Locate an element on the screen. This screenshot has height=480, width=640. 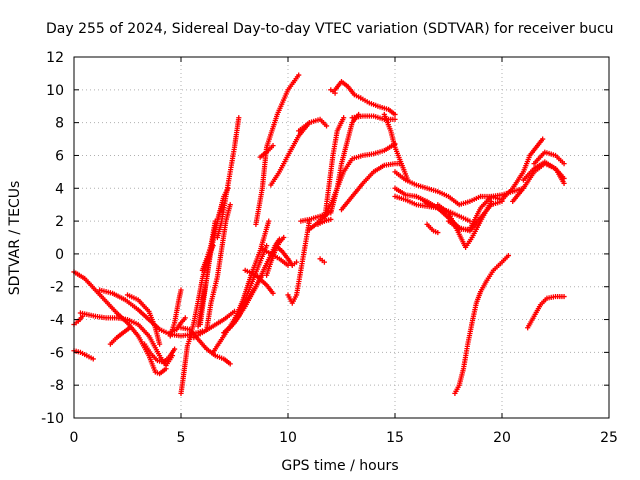
x-axis-label: GPS time / hours is located at coordinates (339, 466).